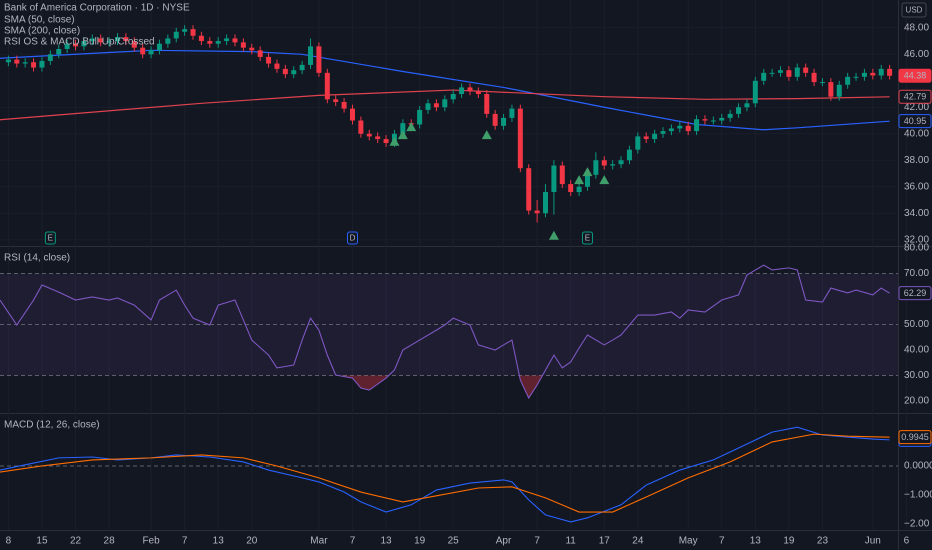  I want to click on x-tick-label: May, so click(688, 541).